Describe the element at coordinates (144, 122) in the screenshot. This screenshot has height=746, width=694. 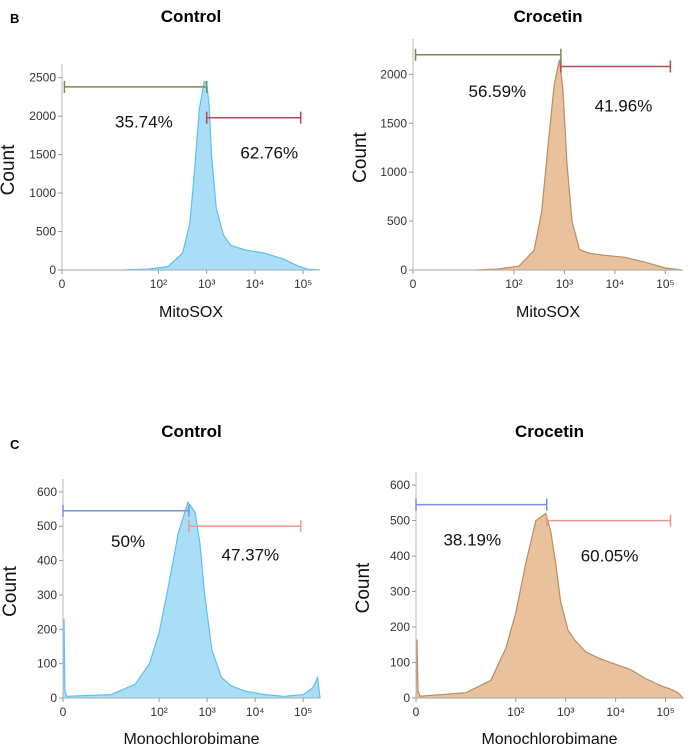
I see `gate-label-low: 35.74%` at that location.